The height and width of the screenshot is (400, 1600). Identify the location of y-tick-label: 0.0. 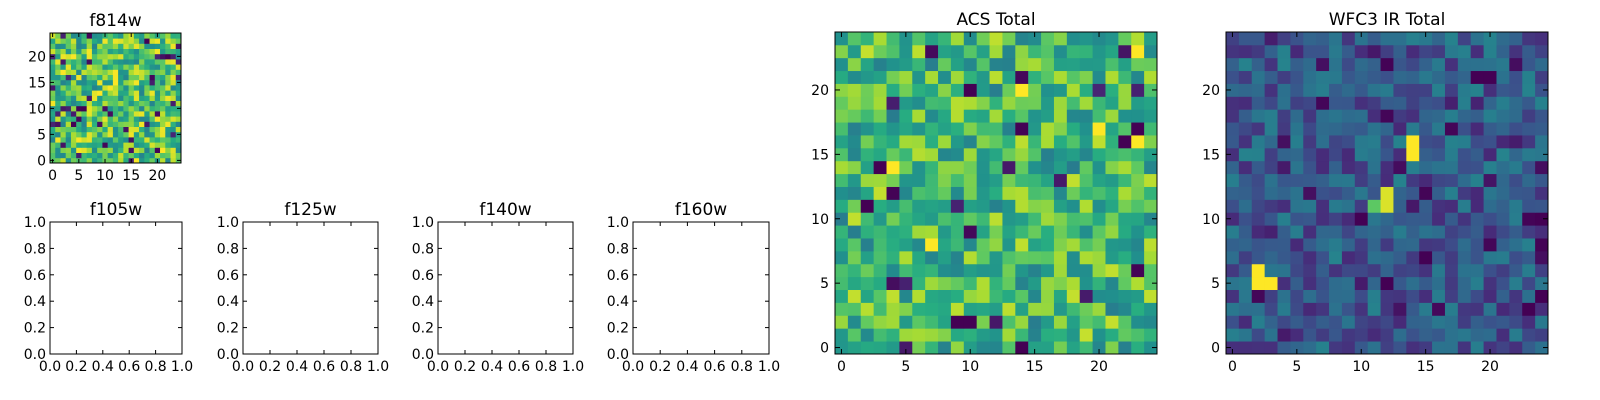
(423, 355).